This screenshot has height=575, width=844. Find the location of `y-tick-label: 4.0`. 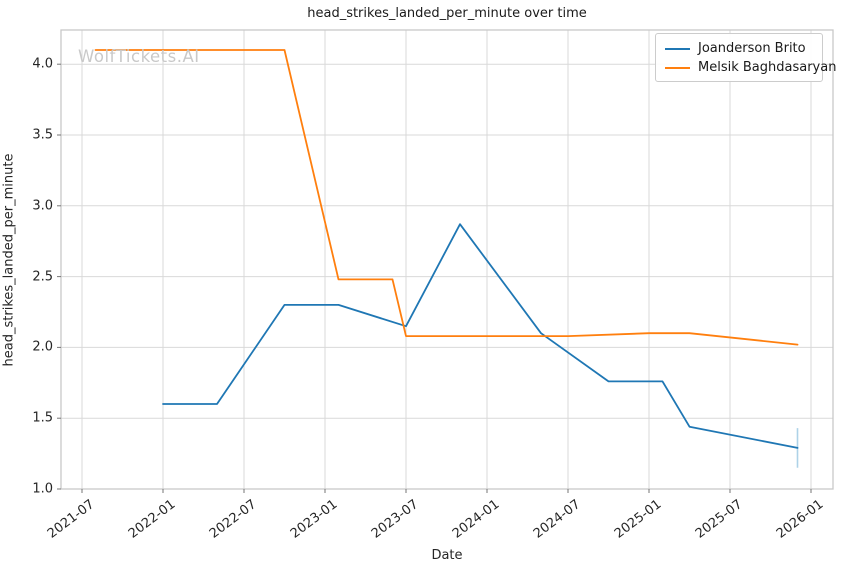

y-tick-label: 4.0 is located at coordinates (42, 64).